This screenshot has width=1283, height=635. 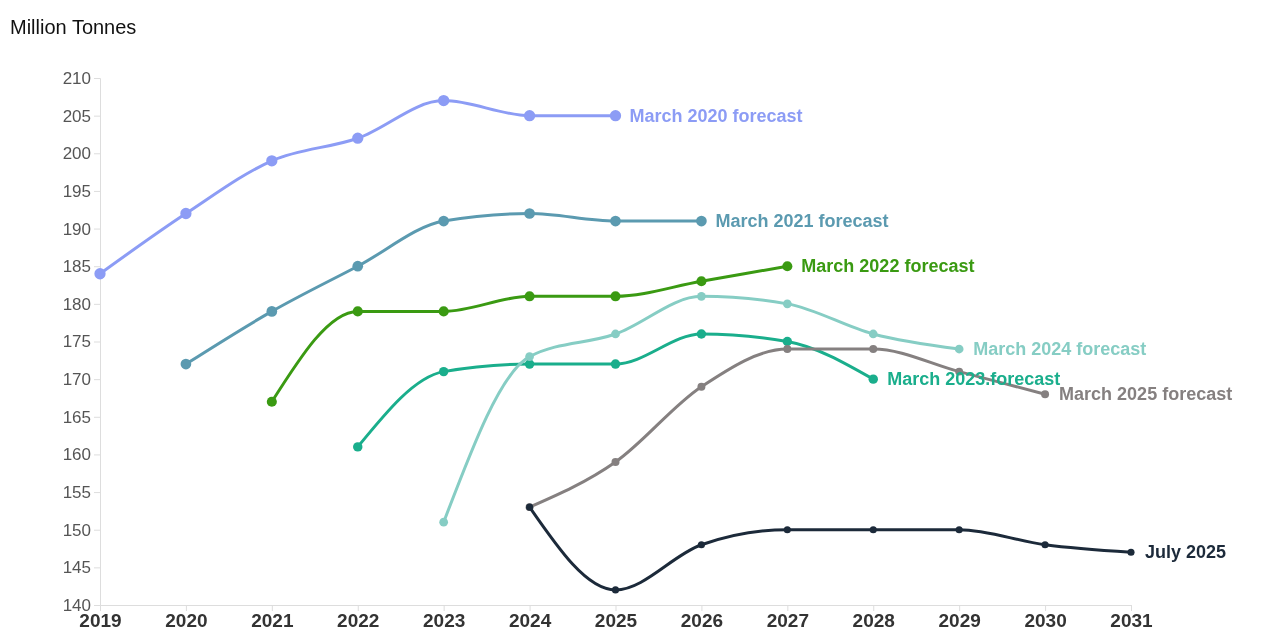 What do you see at coordinates (716, 115) in the screenshot?
I see `series-label: March 2020 forecast` at bounding box center [716, 115].